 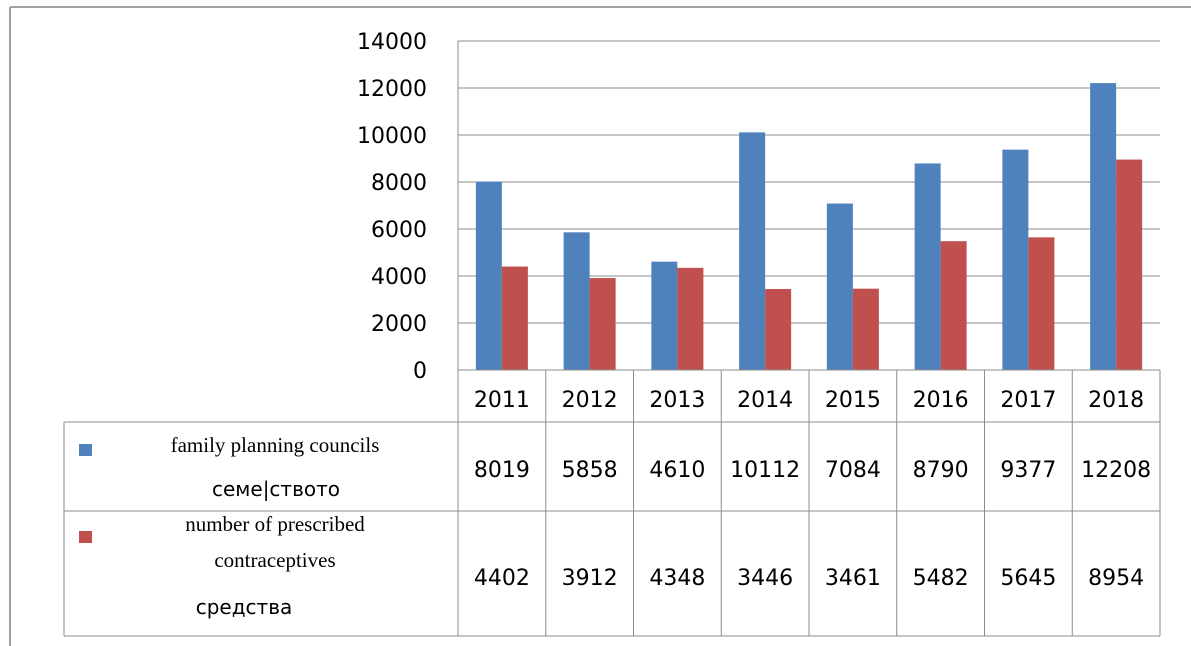 What do you see at coordinates (941, 470) in the screenshot?
I see `table-value-family-planning: 8790` at bounding box center [941, 470].